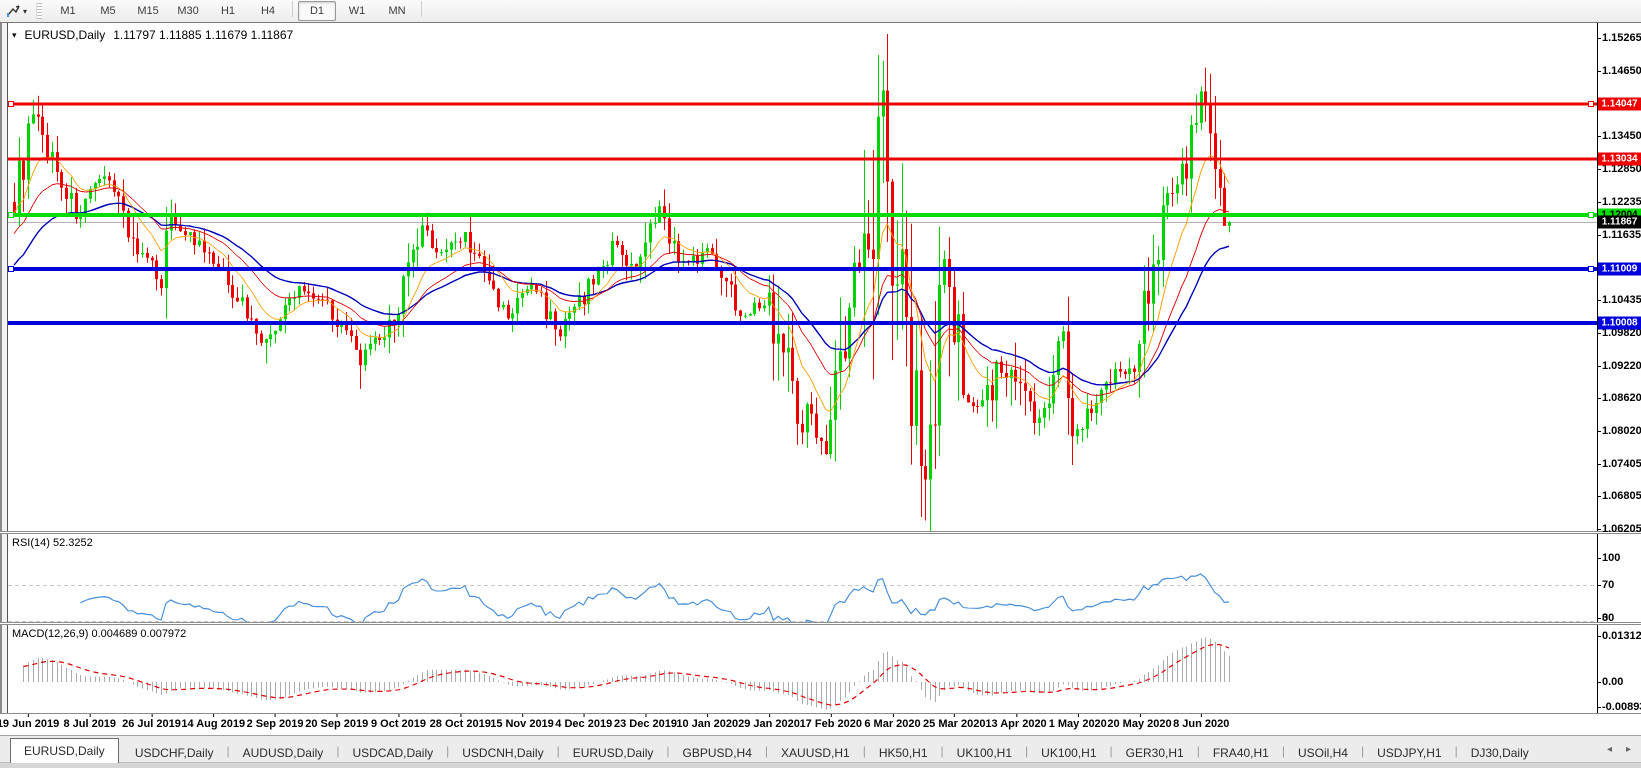 The width and height of the screenshot is (1641, 768). I want to click on date-axis-label: 19 Jun 2019, so click(29, 722).